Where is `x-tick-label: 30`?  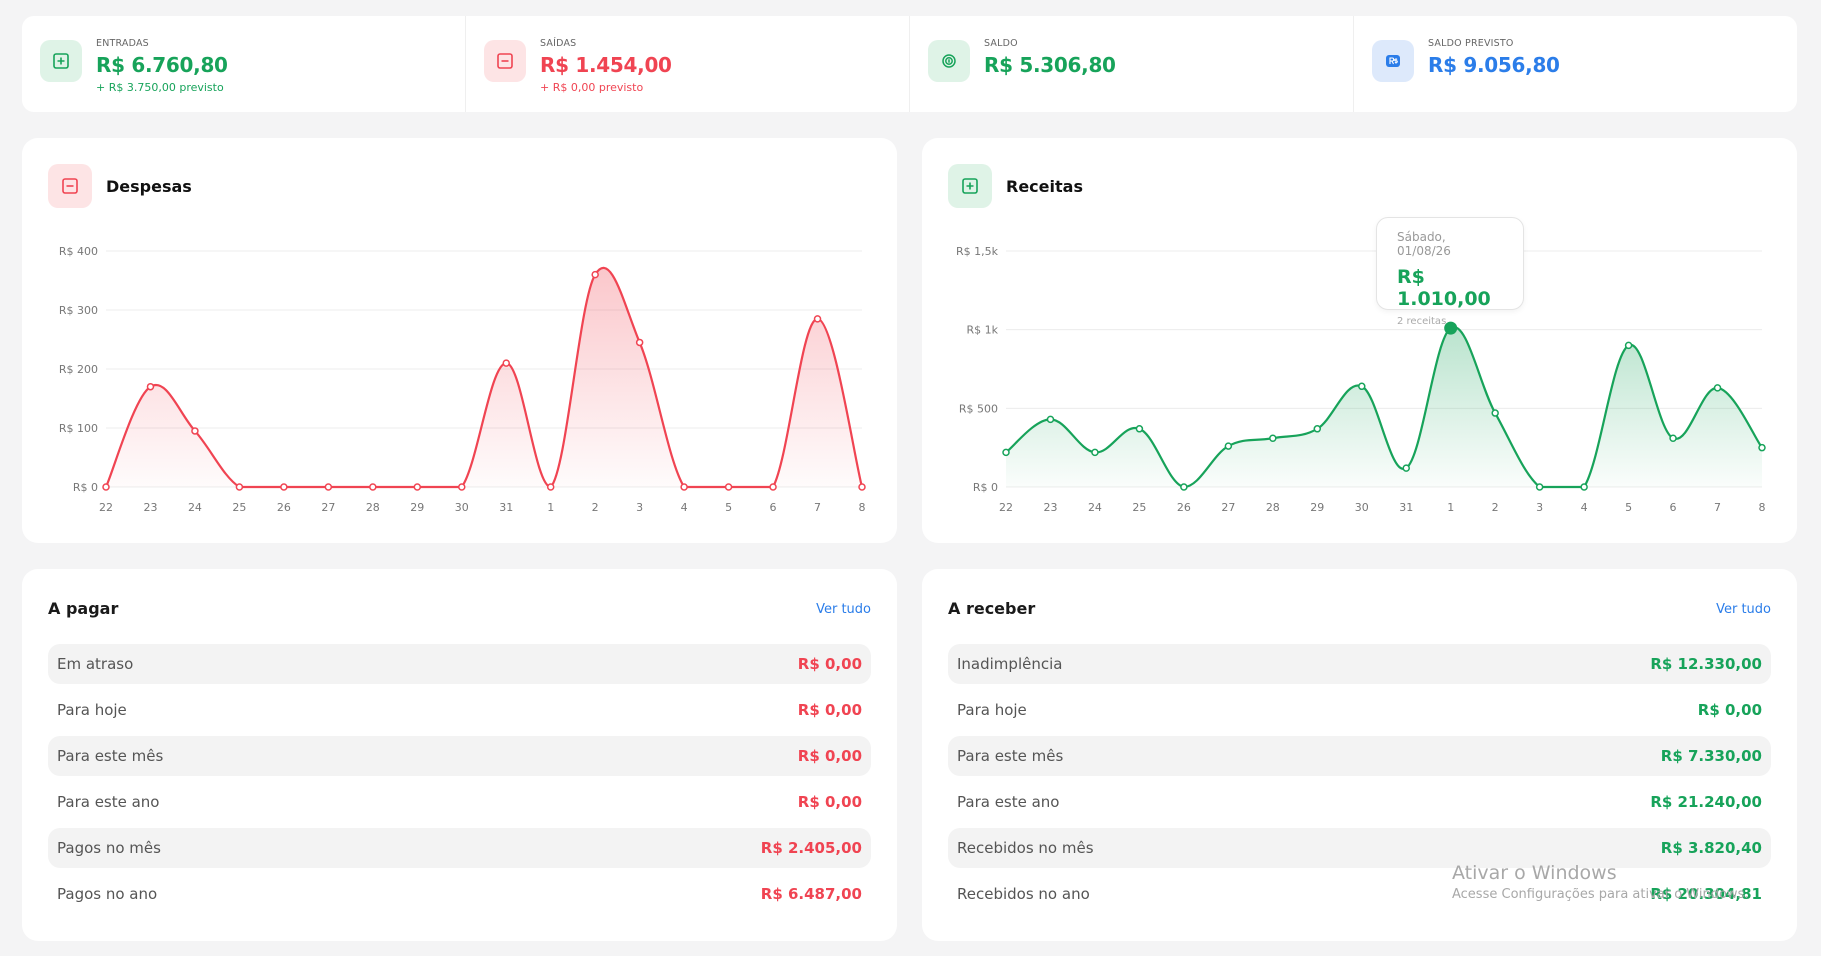
x-tick-label: 30 is located at coordinates (1362, 507).